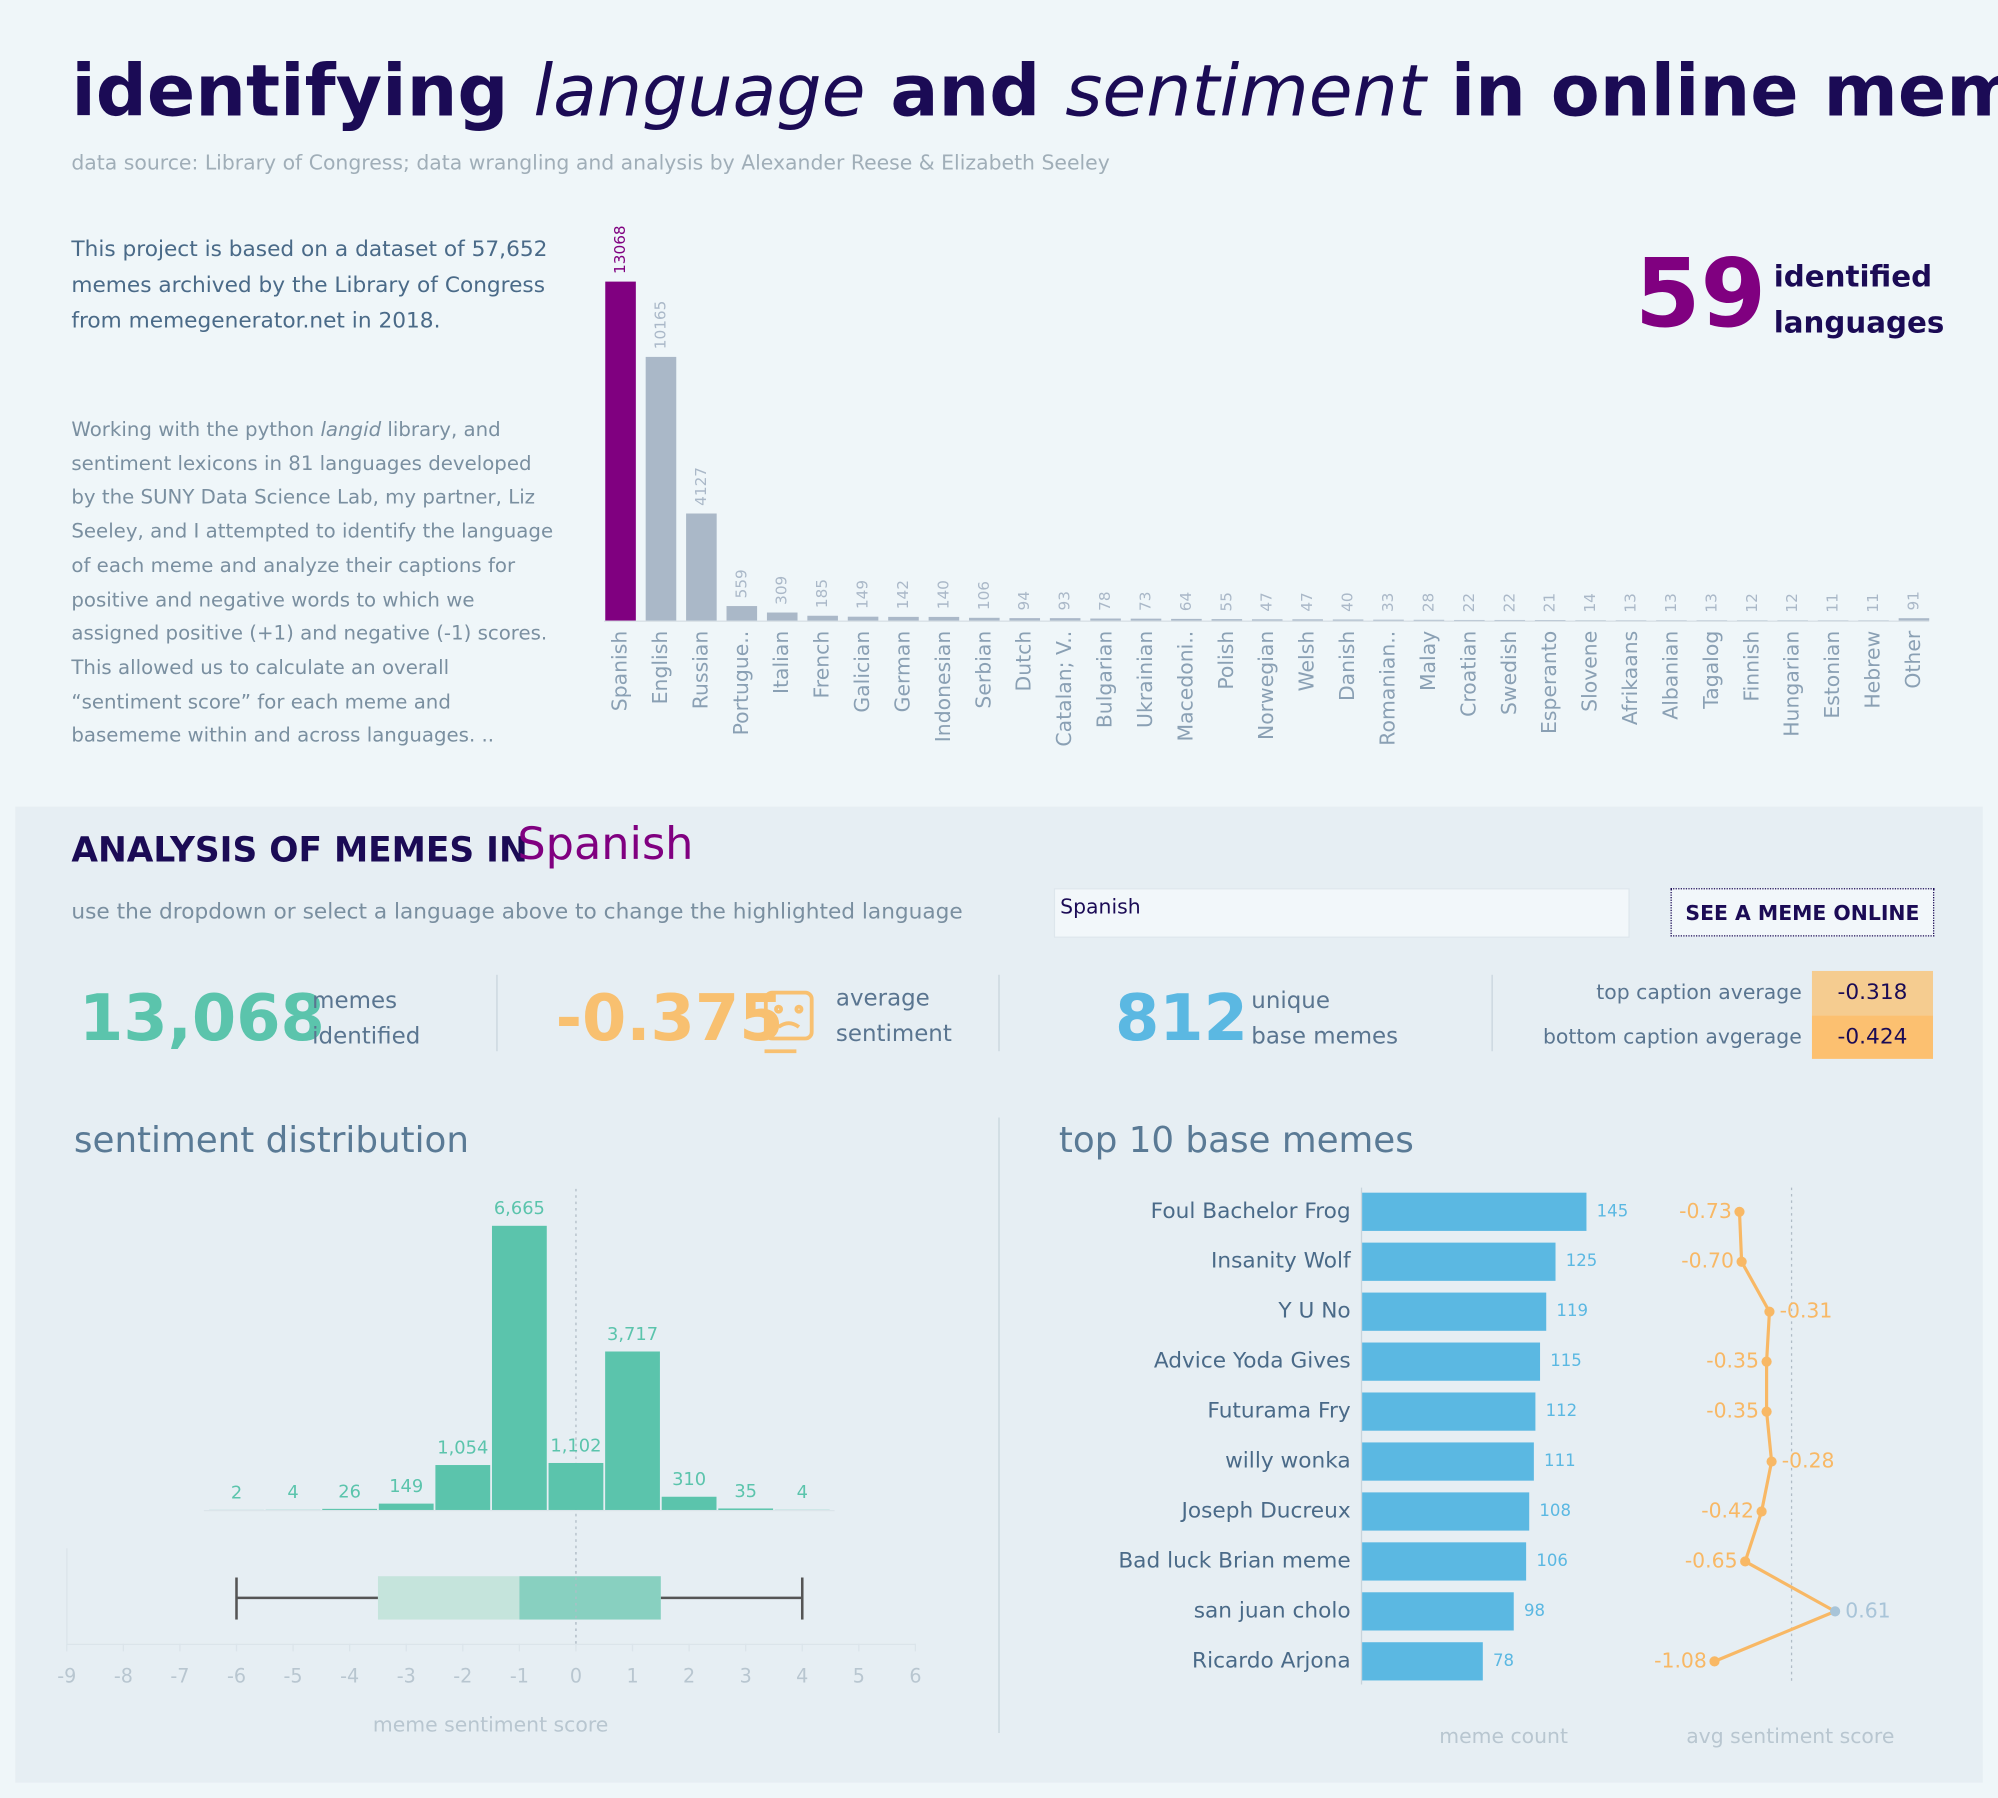 The image size is (1998, 1798). I want to click on category-label: Foul Bachelor Frog, so click(1251, 1211).